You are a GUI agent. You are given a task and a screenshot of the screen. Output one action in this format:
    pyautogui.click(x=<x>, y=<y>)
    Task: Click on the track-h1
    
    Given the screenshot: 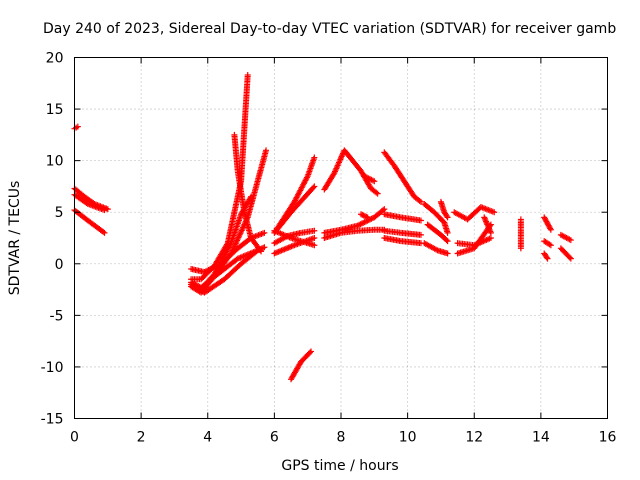 What is the action you would take?
    pyautogui.click(x=520, y=234)
    